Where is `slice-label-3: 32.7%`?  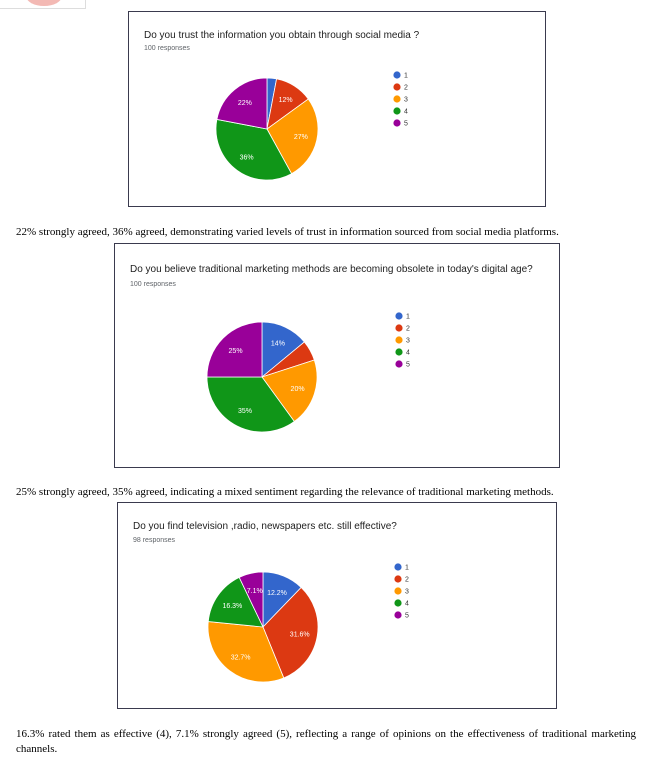 slice-label-3: 32.7% is located at coordinates (241, 657).